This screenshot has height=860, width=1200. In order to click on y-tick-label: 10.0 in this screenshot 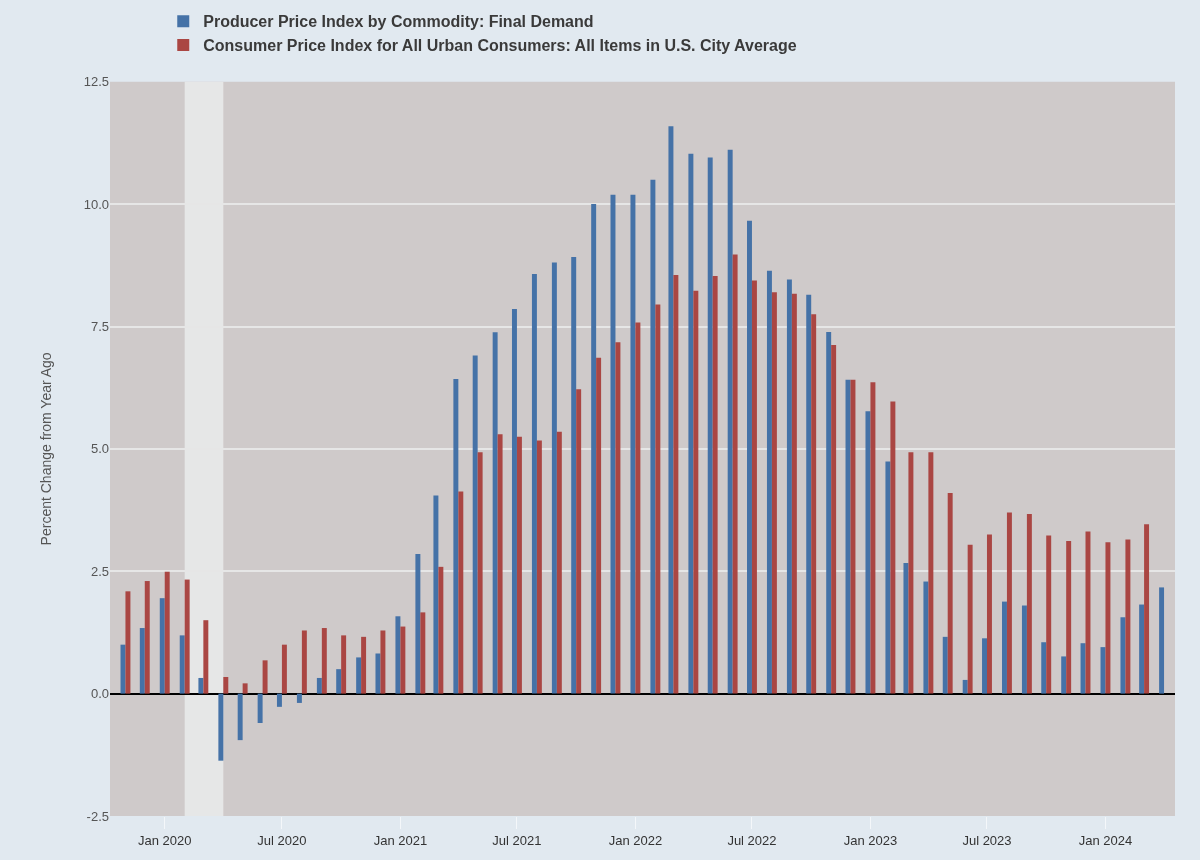, I will do `click(96, 204)`.